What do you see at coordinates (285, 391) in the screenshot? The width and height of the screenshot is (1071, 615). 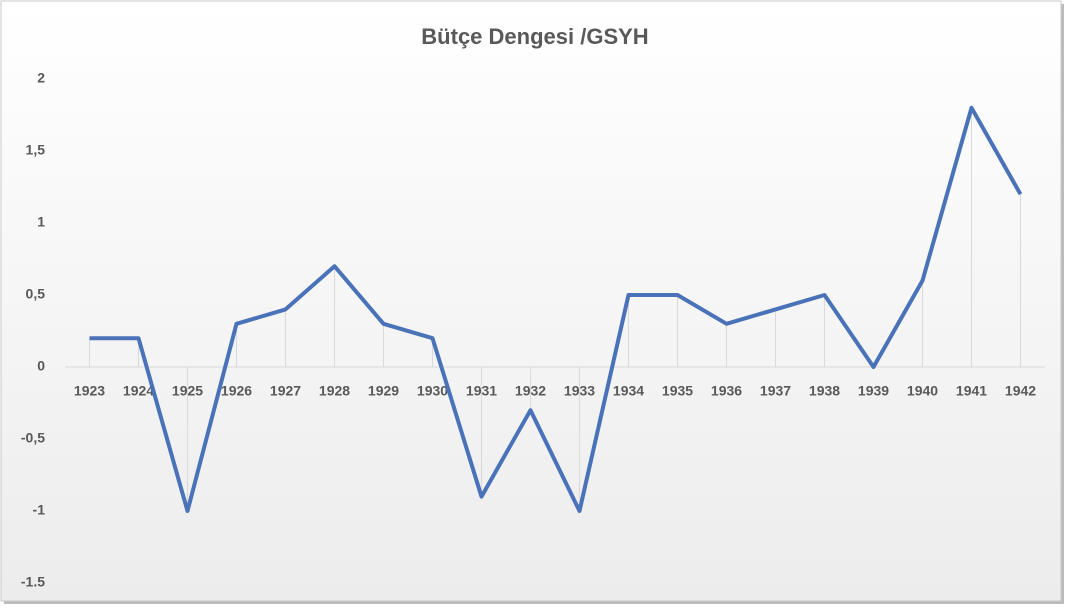 I see `x-tick-label: 1927` at bounding box center [285, 391].